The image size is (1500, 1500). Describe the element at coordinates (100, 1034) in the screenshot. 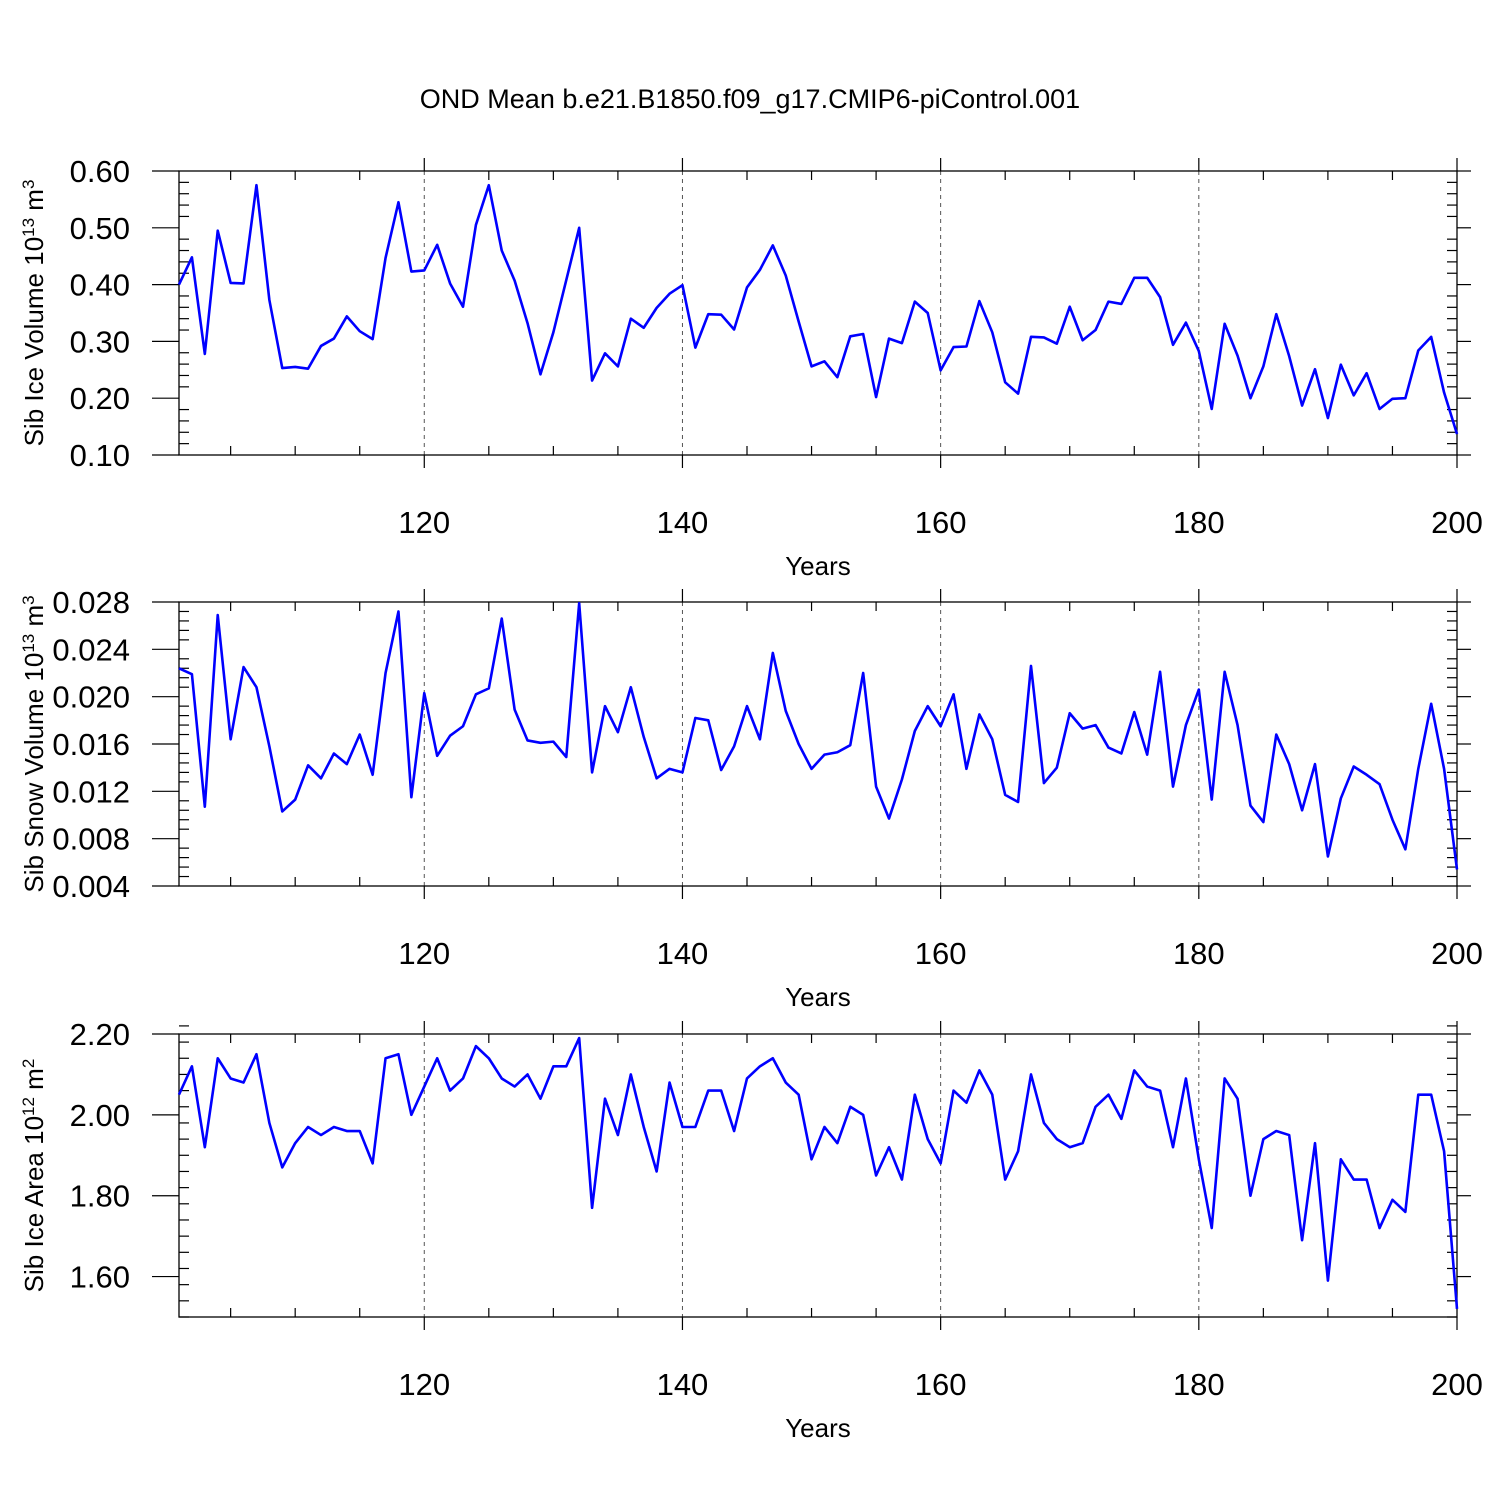

I see `y-tick-label: 2.20` at that location.